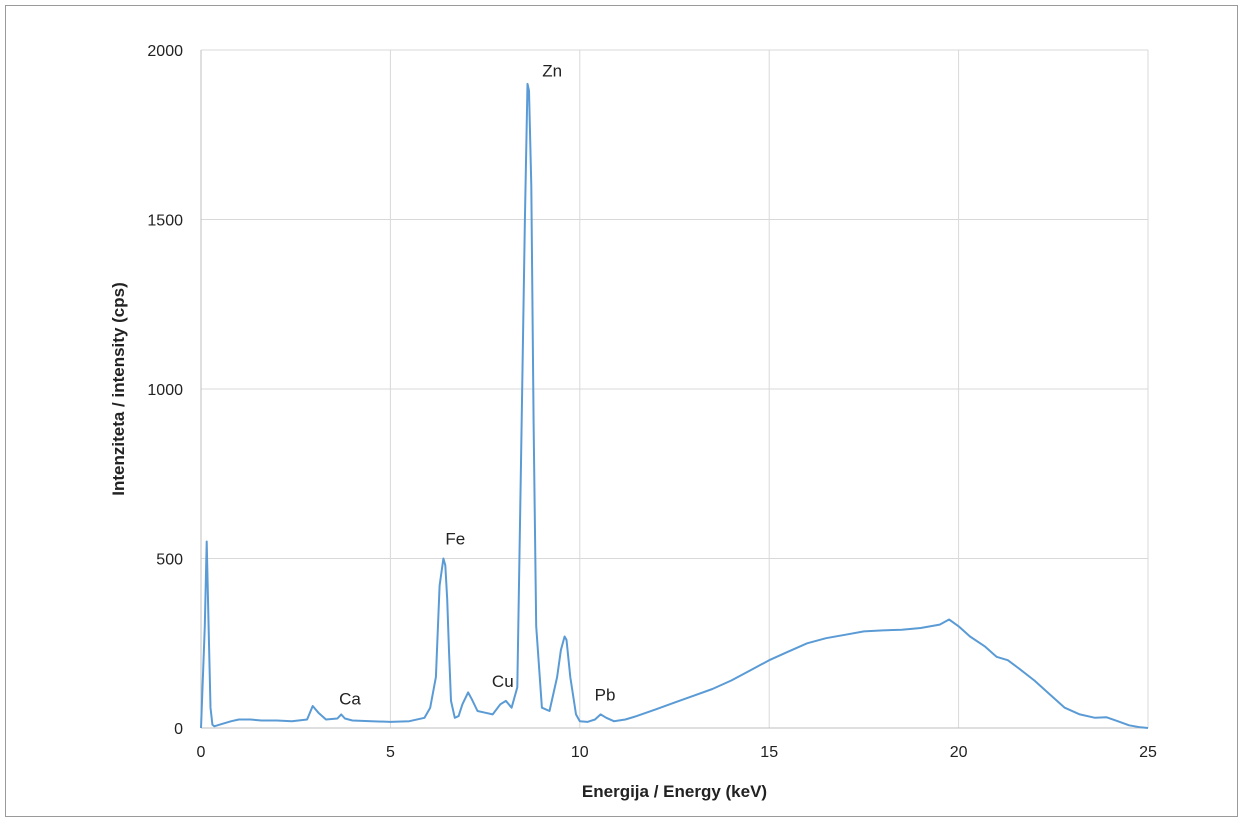 The image size is (1244, 823). What do you see at coordinates (674, 791) in the screenshot?
I see `x-axis-title: Energija / Energy (keV)` at bounding box center [674, 791].